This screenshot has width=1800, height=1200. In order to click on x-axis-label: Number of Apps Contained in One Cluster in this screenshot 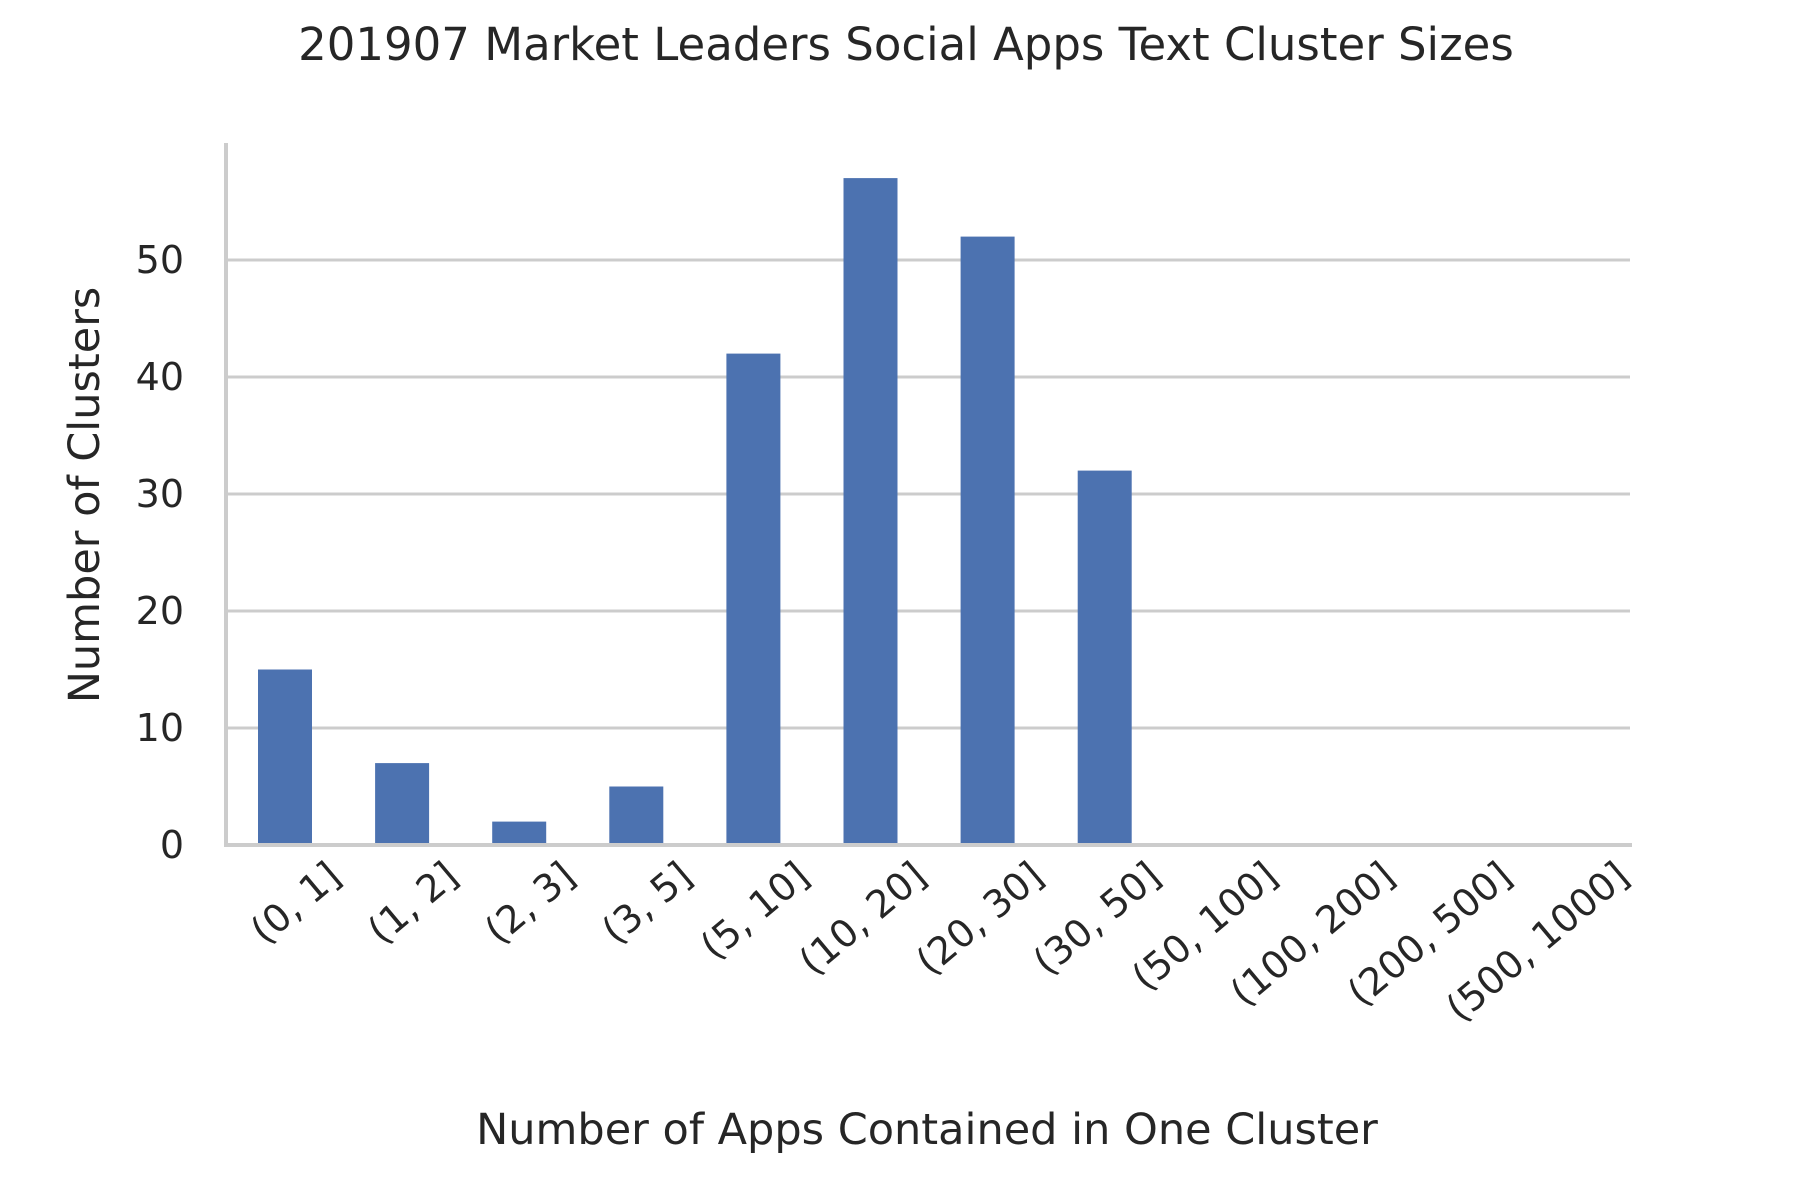, I will do `click(927, 1130)`.